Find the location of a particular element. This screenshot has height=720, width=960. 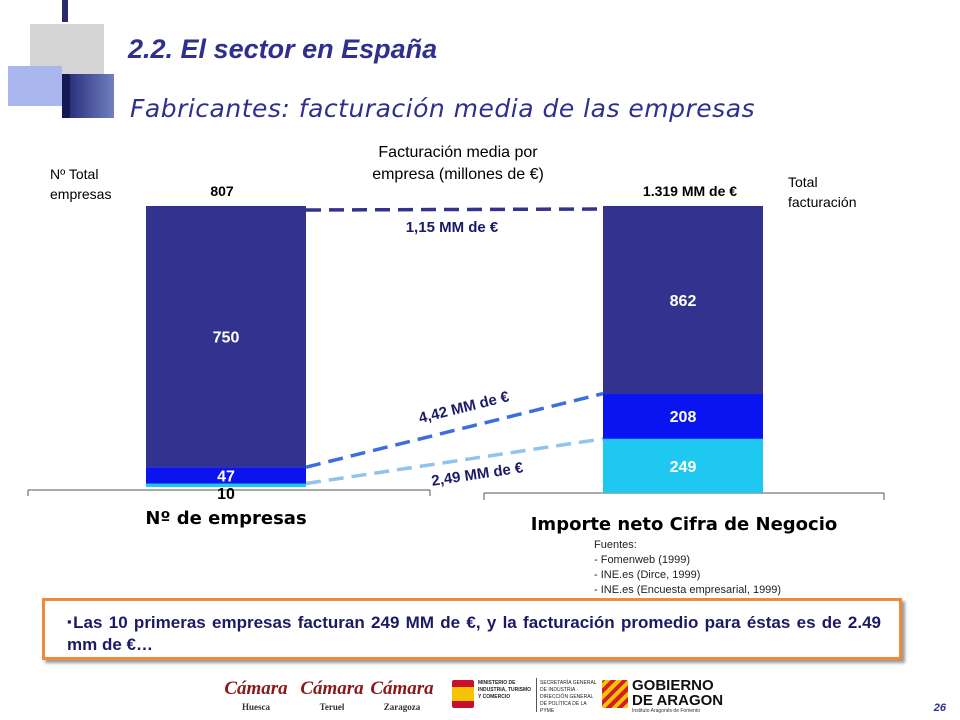

page-number: 26 is located at coordinates (939, 708).